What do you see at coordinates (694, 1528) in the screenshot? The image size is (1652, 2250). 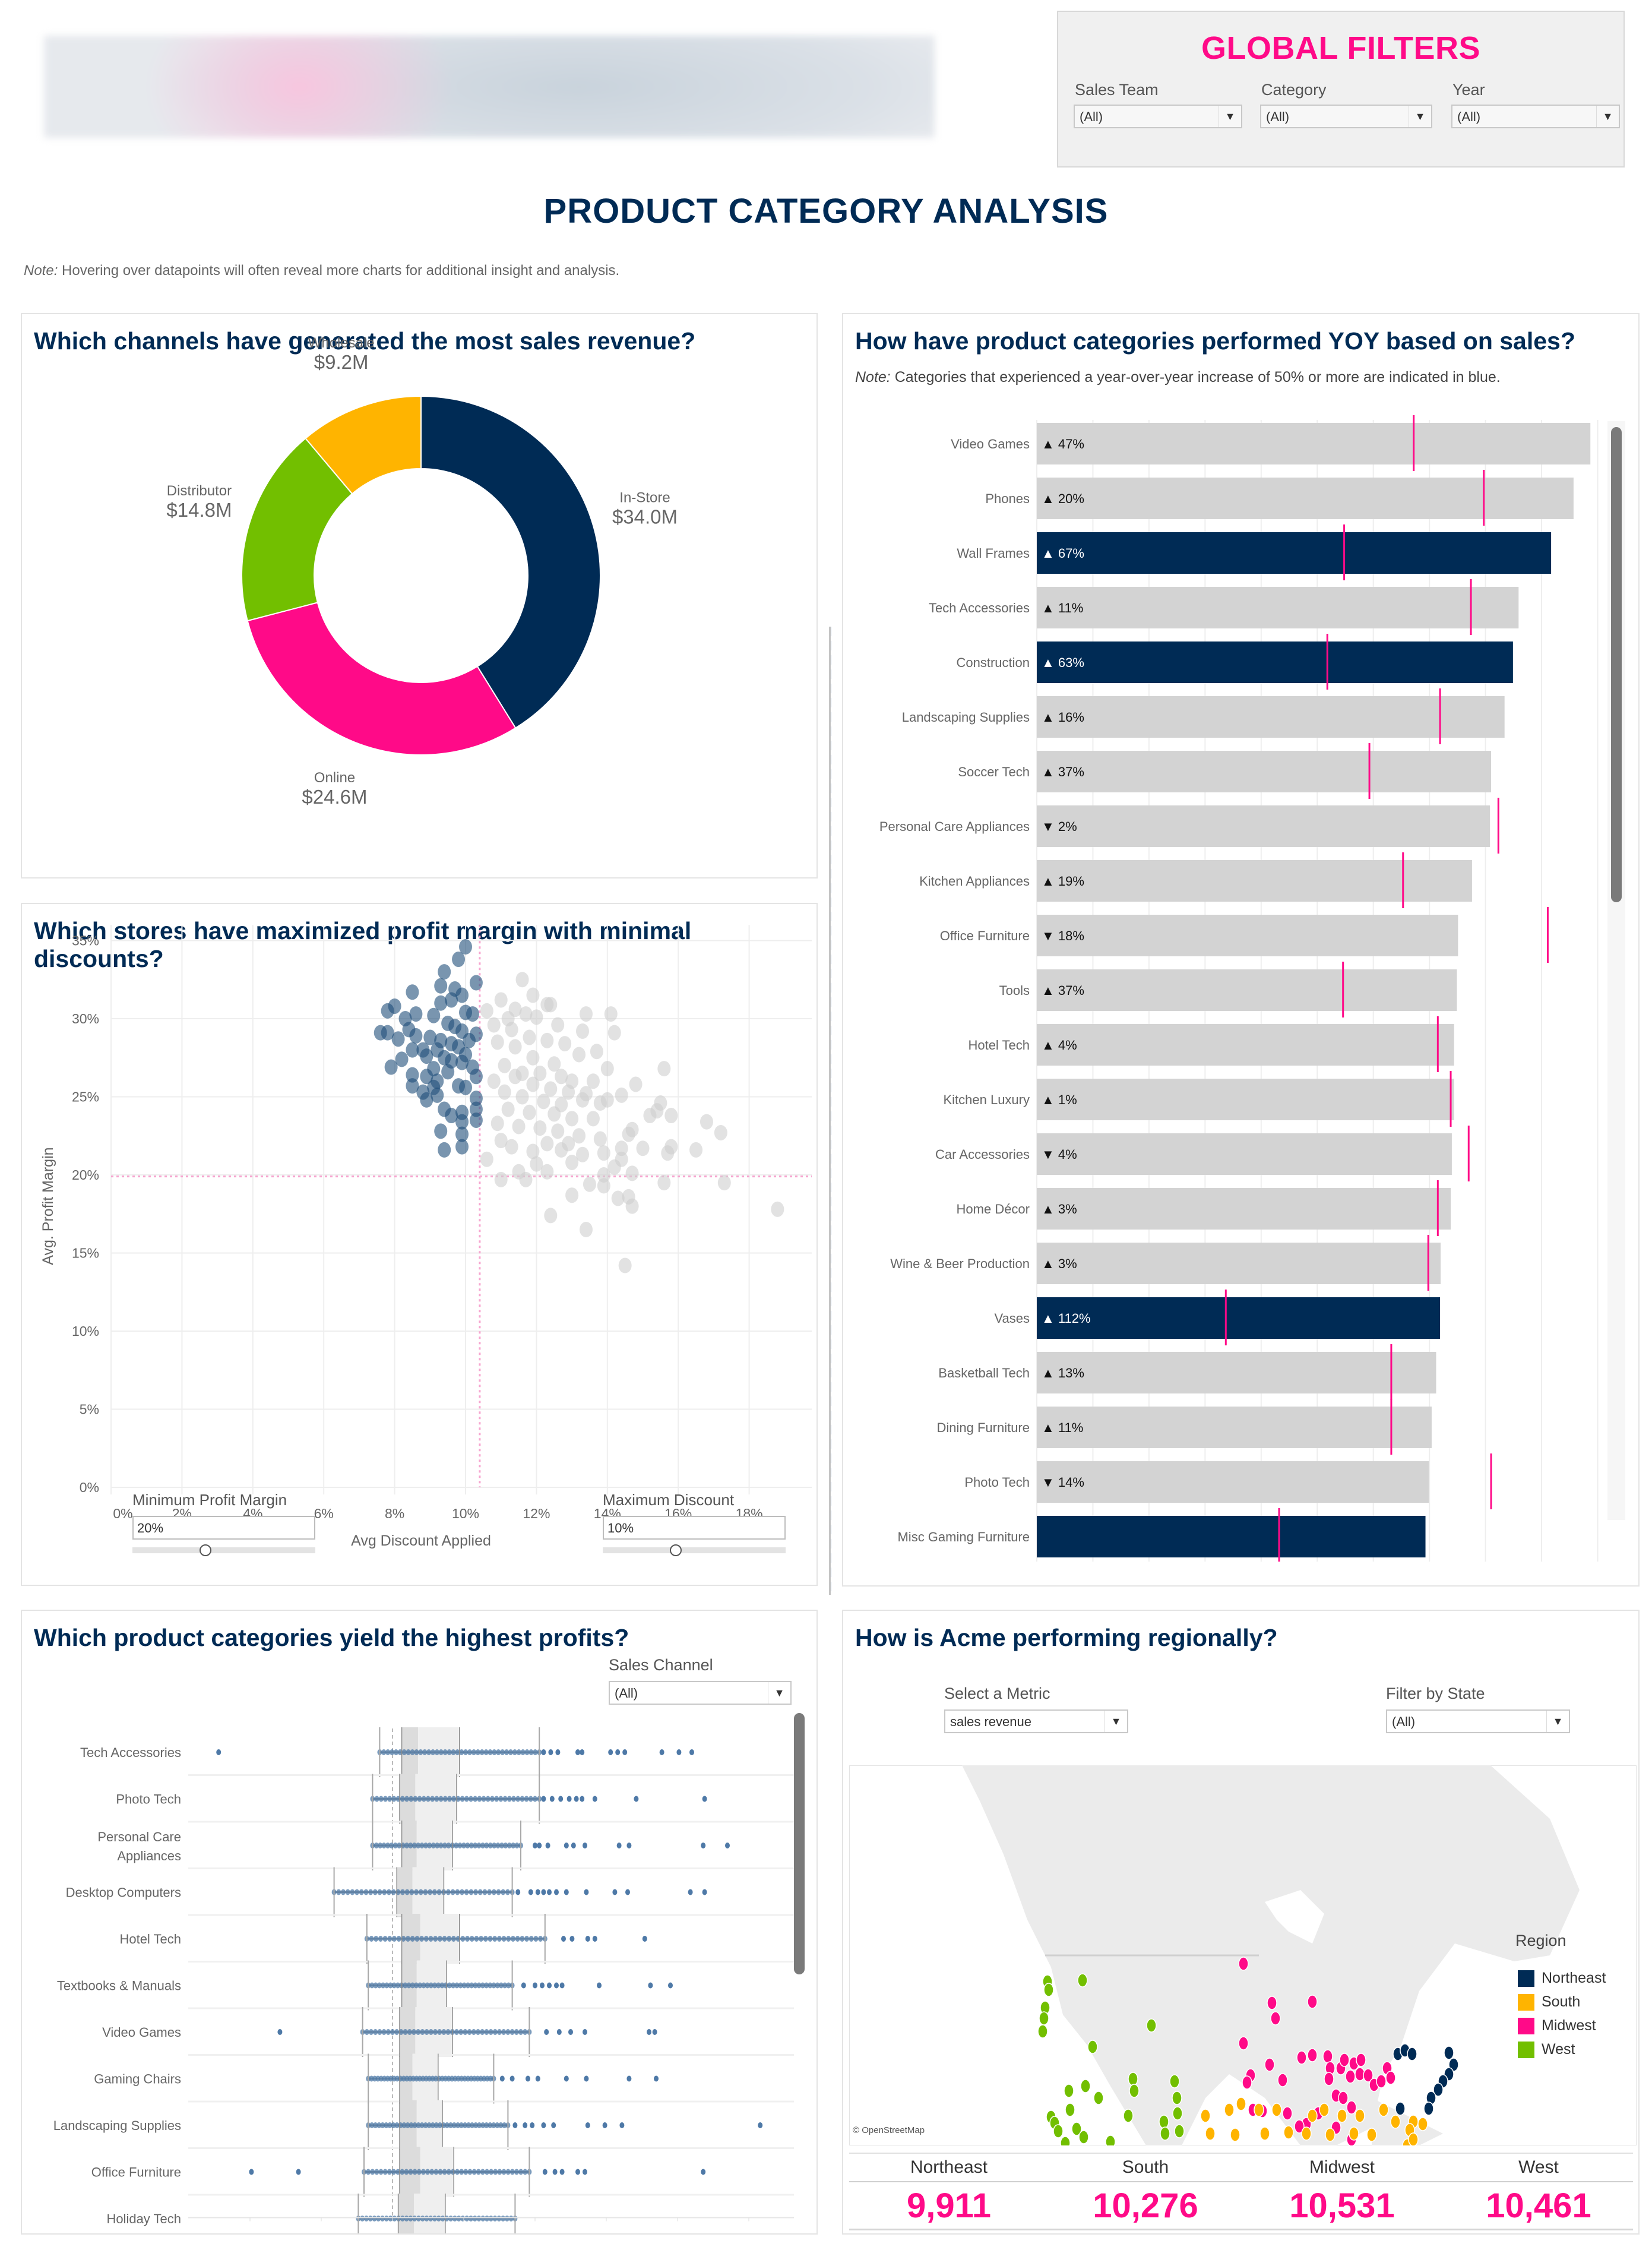 I see `max-discount-input: 10%` at bounding box center [694, 1528].